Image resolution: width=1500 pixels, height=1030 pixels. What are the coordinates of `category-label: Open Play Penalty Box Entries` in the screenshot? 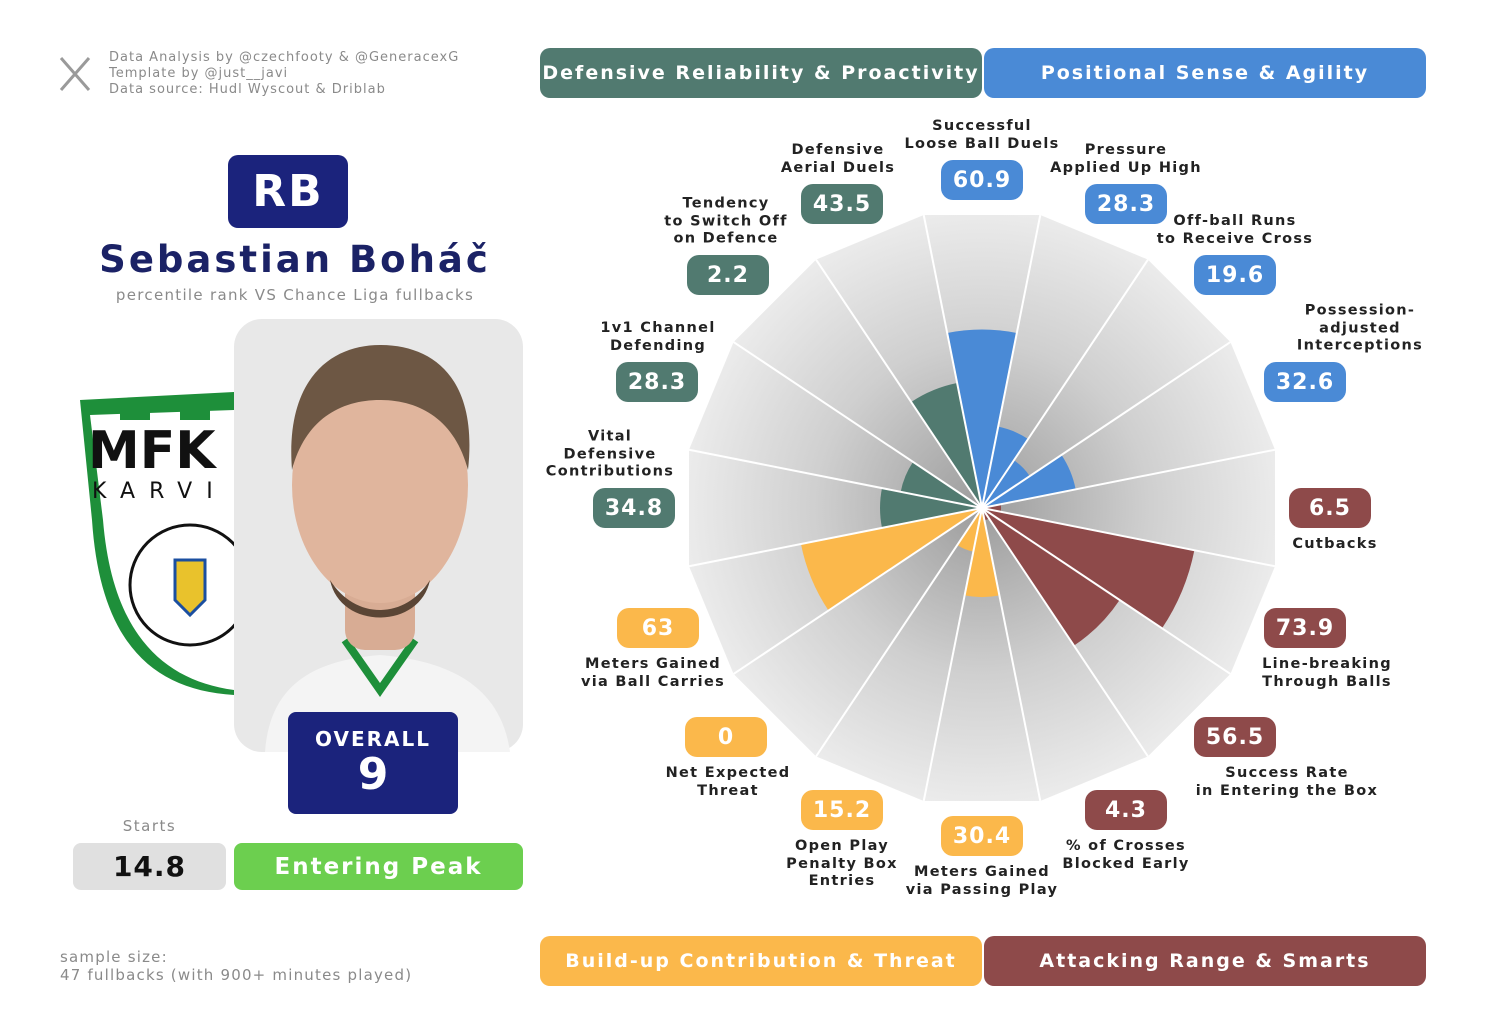 It's located at (842, 863).